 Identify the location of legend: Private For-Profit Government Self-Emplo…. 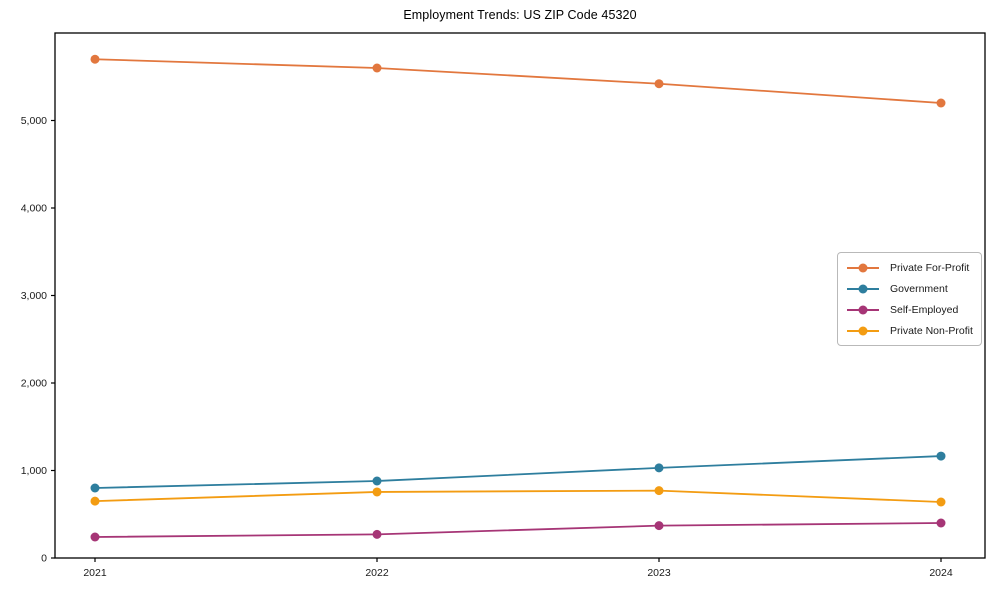
(909, 299).